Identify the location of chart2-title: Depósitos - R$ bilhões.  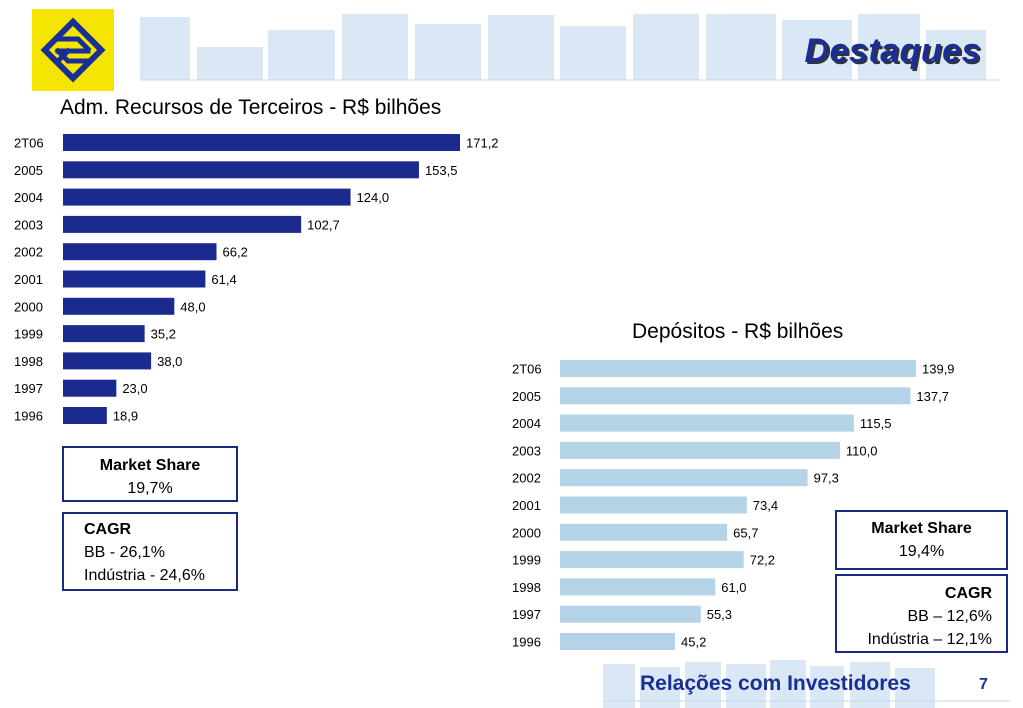
(738, 331).